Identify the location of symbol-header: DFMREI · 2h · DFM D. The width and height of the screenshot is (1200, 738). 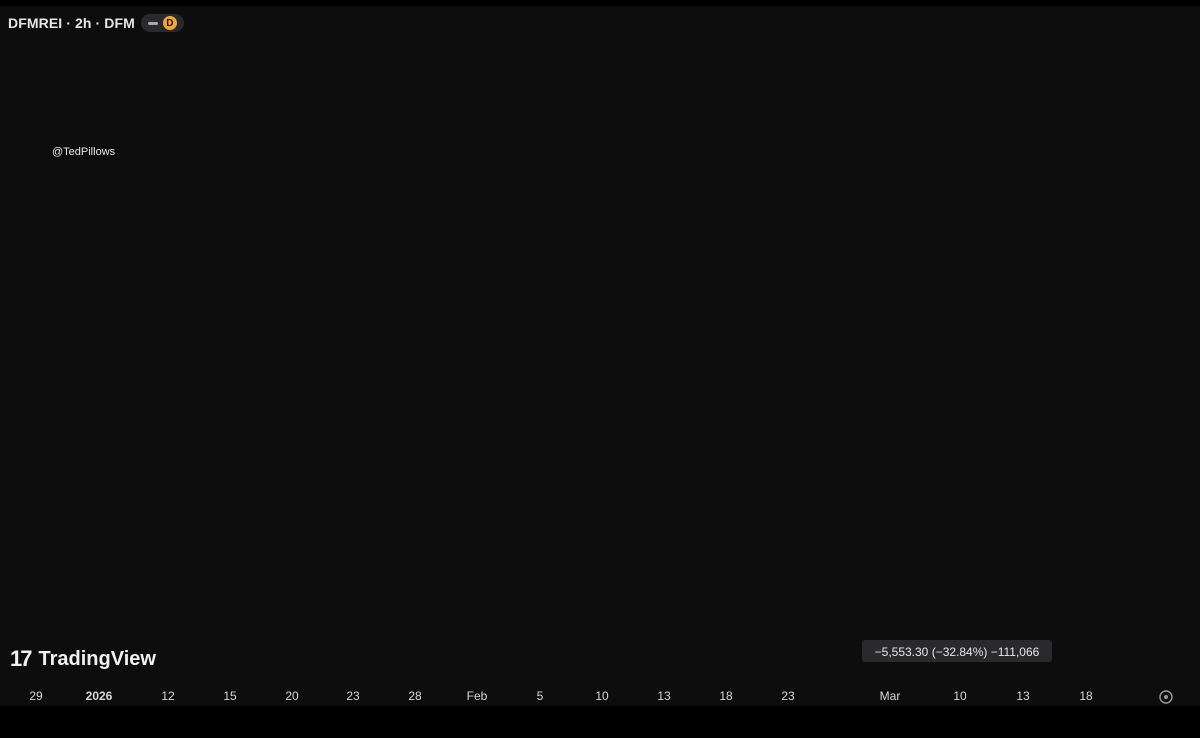
(96, 23).